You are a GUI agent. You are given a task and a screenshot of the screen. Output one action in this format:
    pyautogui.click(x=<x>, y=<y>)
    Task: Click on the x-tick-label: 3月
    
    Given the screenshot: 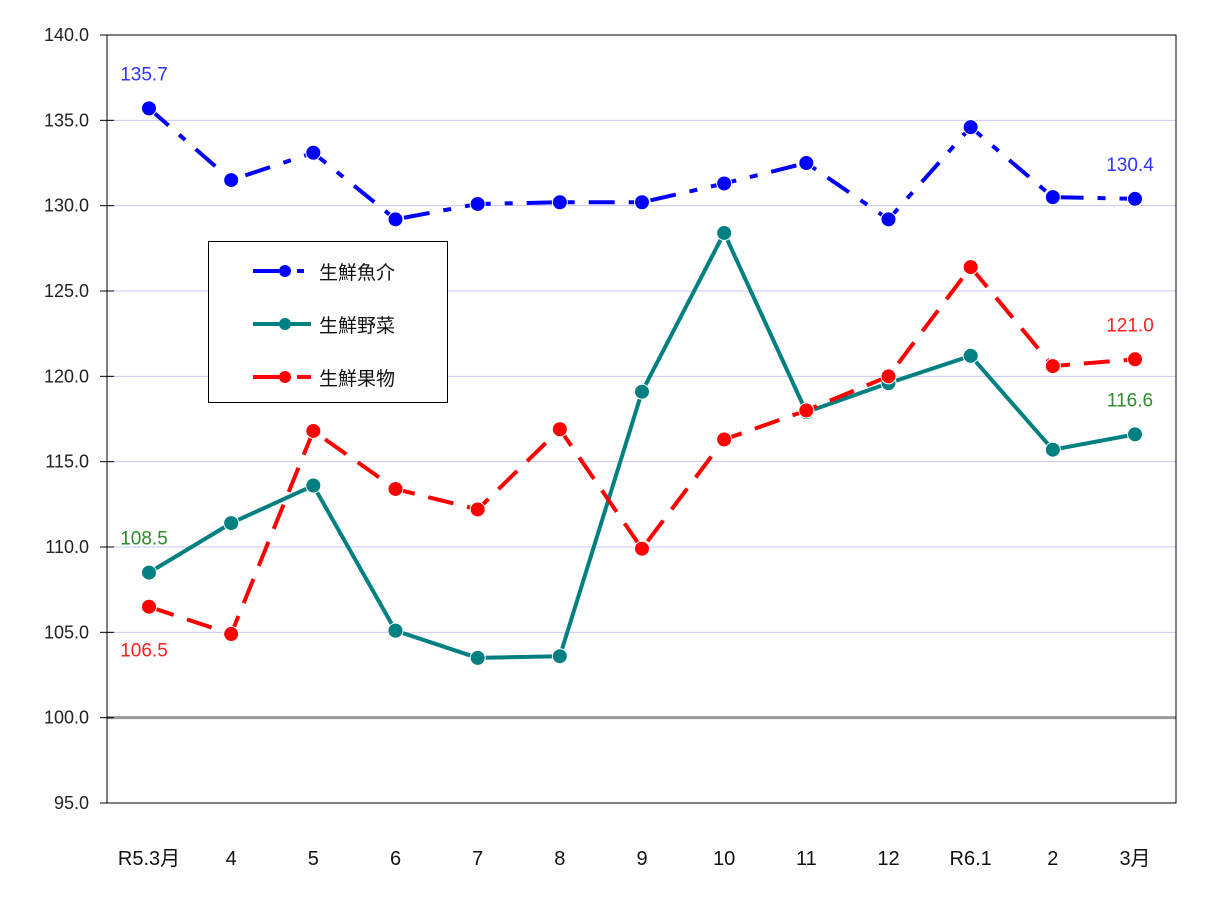 What is the action you would take?
    pyautogui.click(x=1134, y=859)
    